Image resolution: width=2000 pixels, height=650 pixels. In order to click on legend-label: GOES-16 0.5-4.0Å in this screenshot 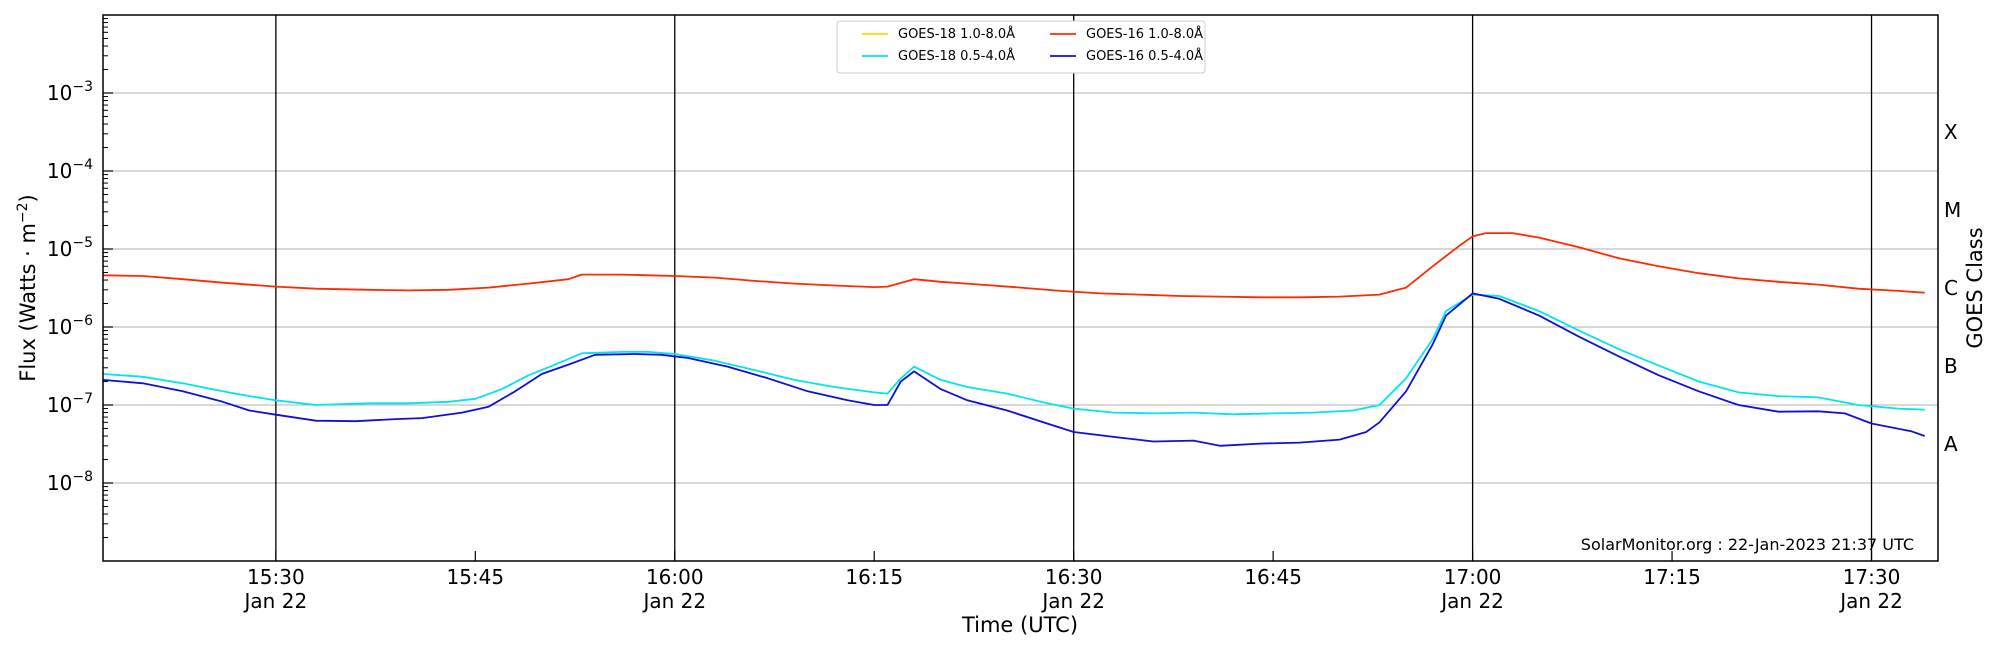, I will do `click(1144, 56)`.